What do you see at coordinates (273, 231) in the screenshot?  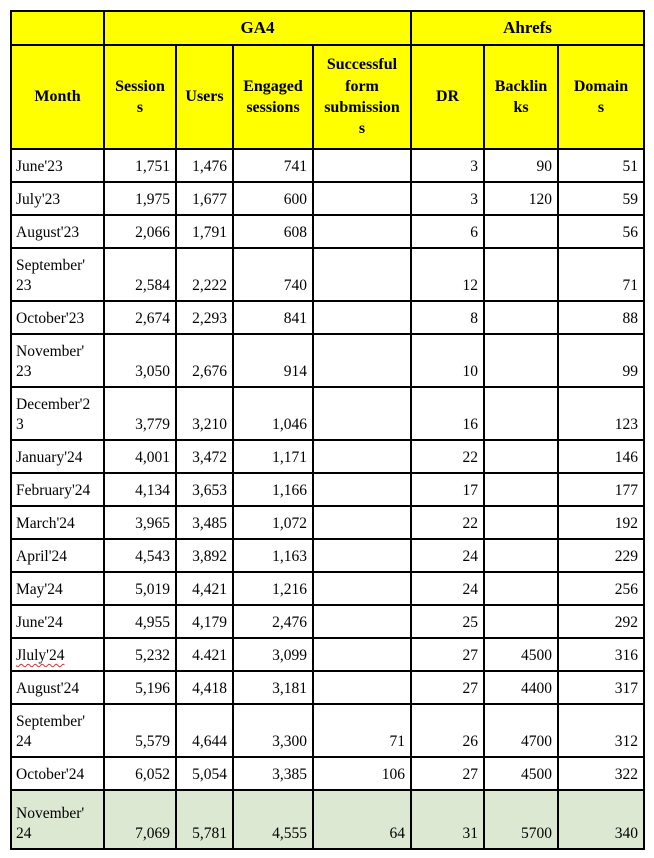 I see `value-cell-engaged-sessions: 608` at bounding box center [273, 231].